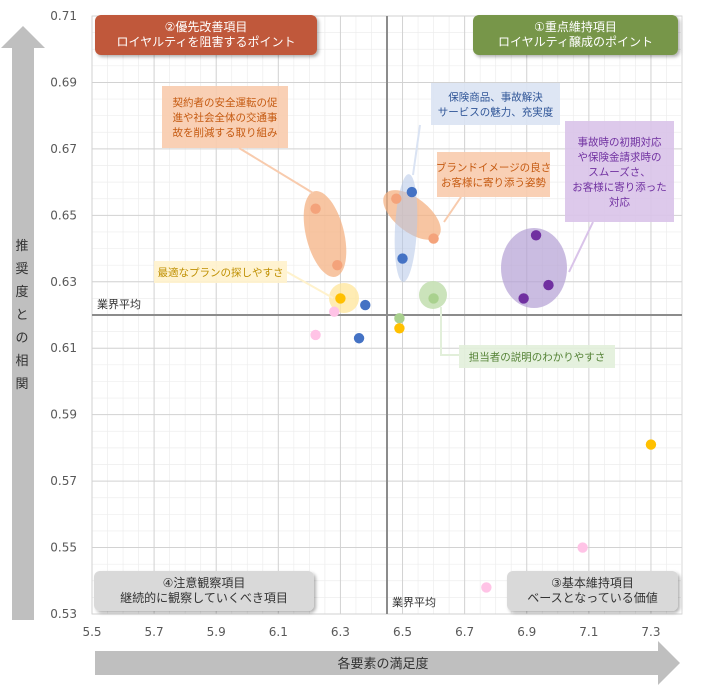 Image resolution: width=705 pixels, height=689 pixels. I want to click on annotation-text-plan: 最適なプランの探しやすさ, so click(221, 272).